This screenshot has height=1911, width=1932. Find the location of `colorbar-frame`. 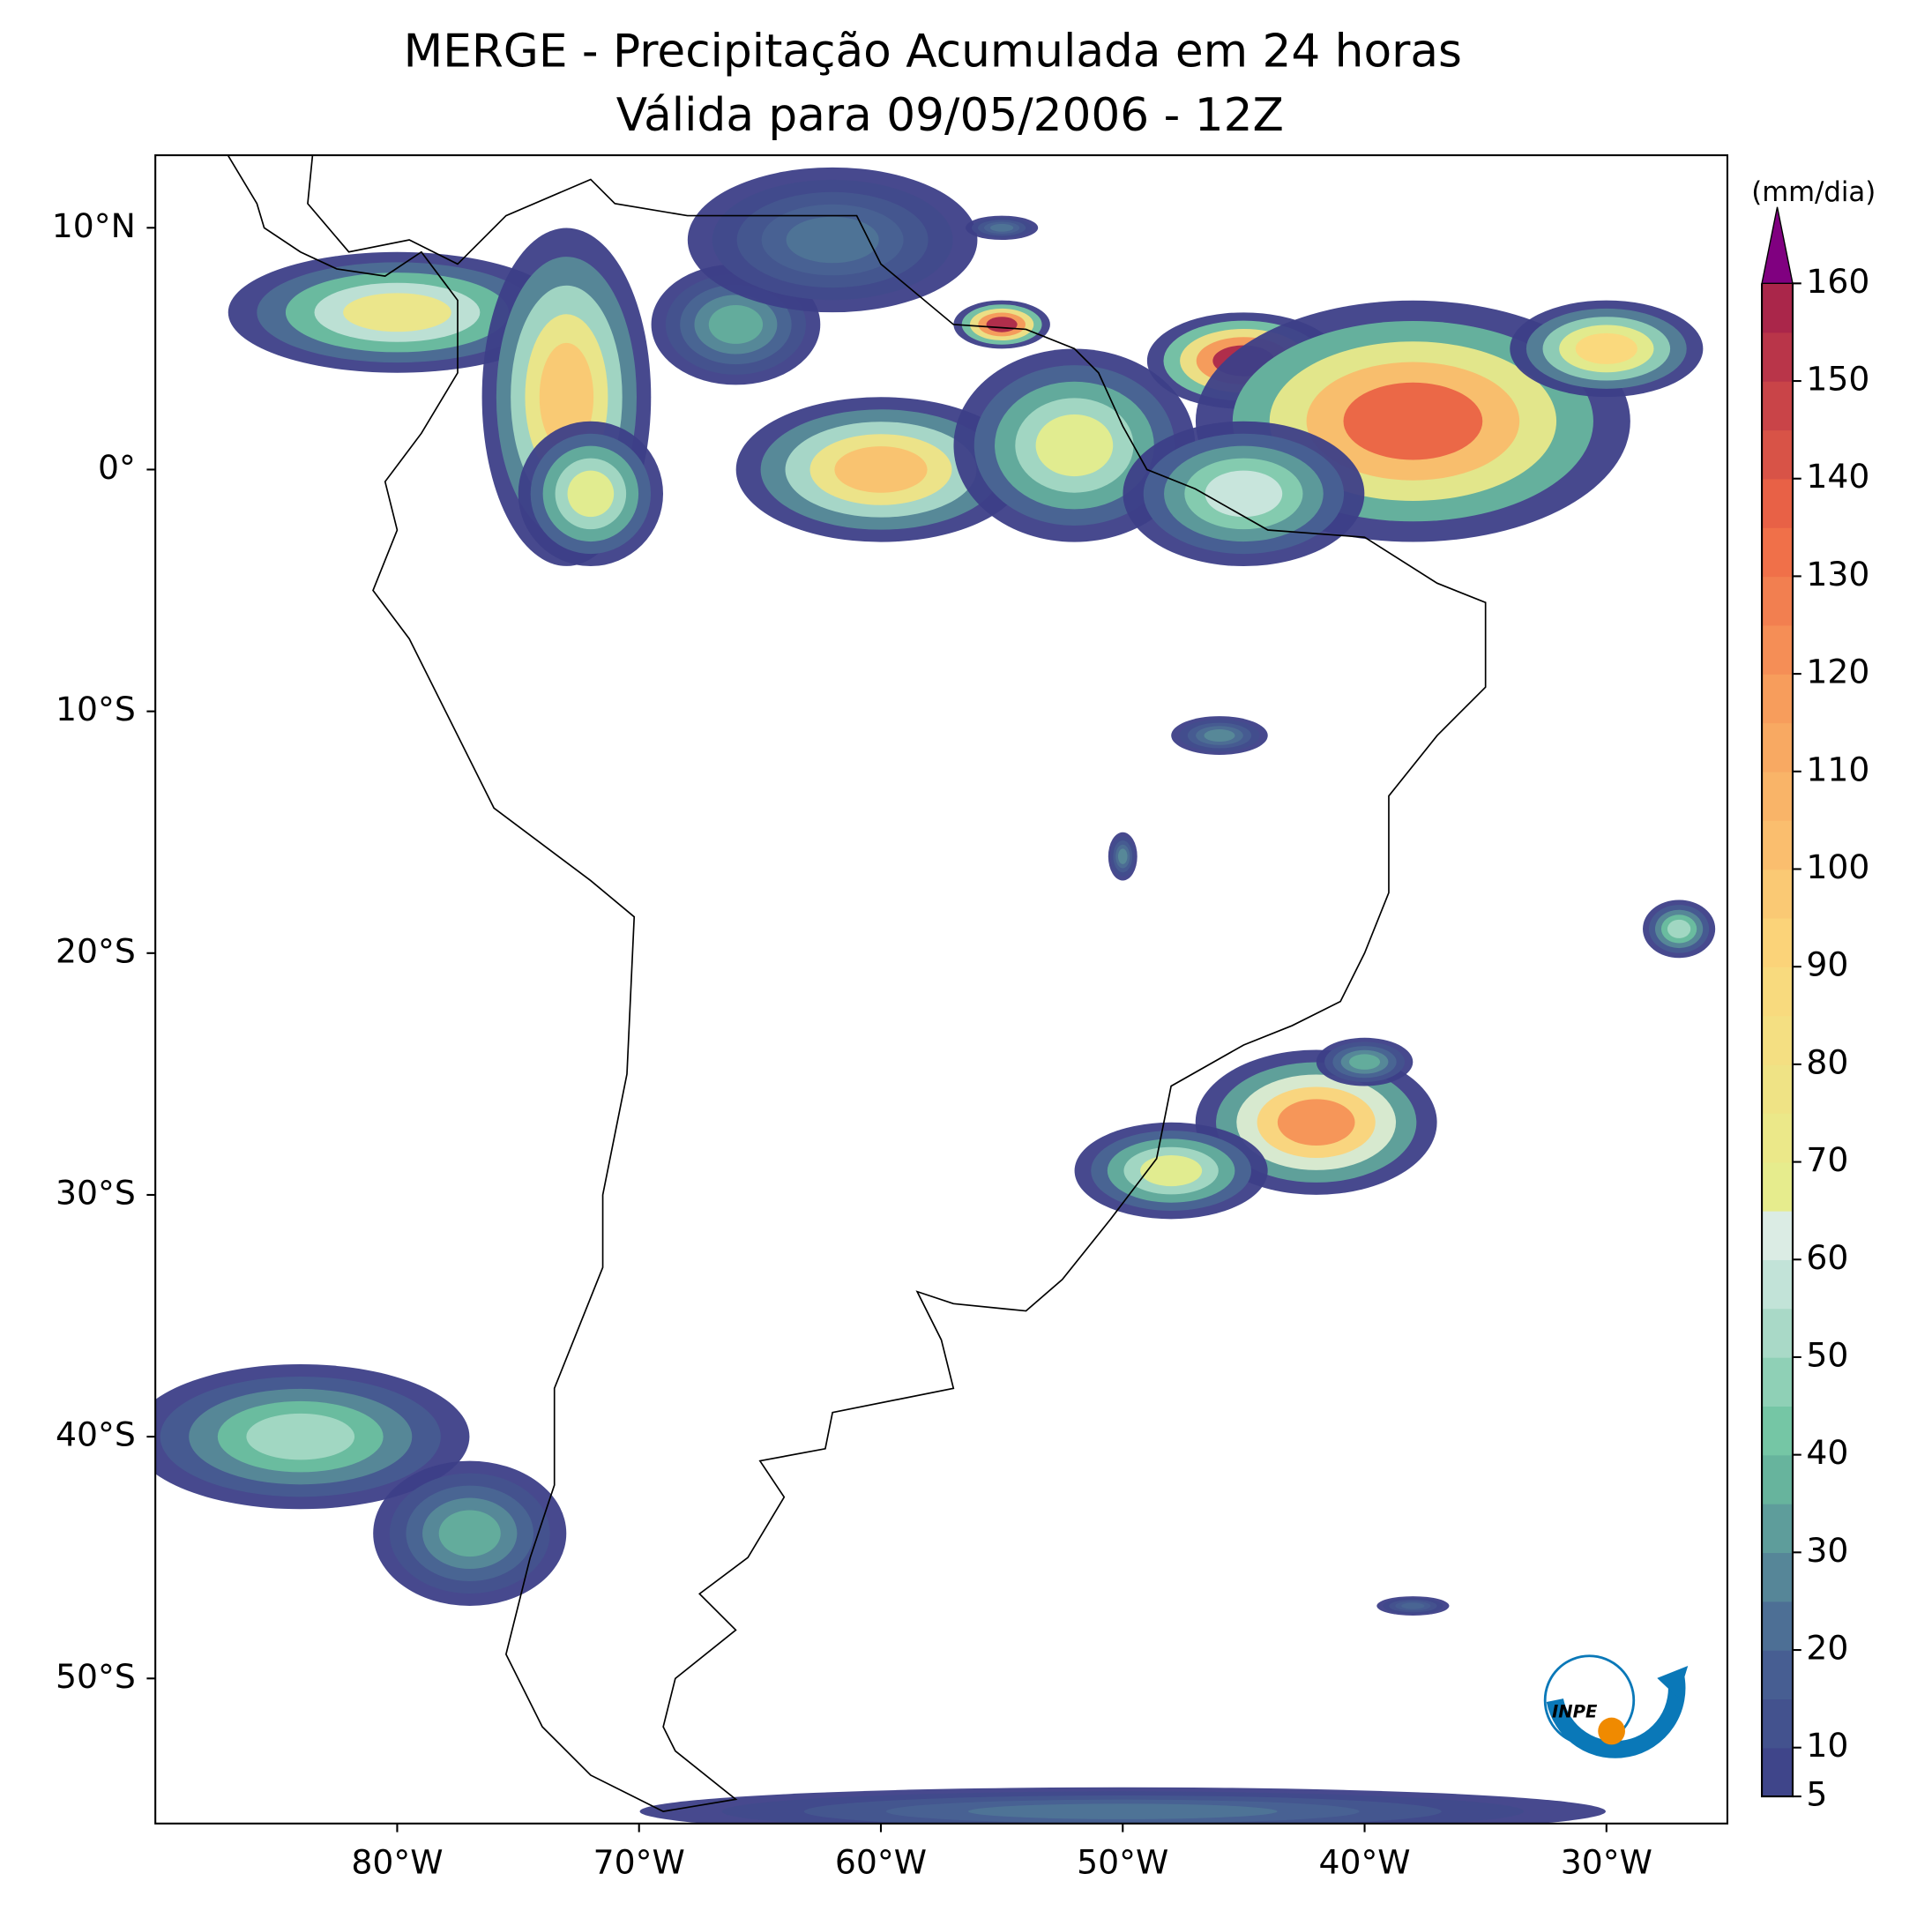

colorbar-frame is located at coordinates (1777, 1041).